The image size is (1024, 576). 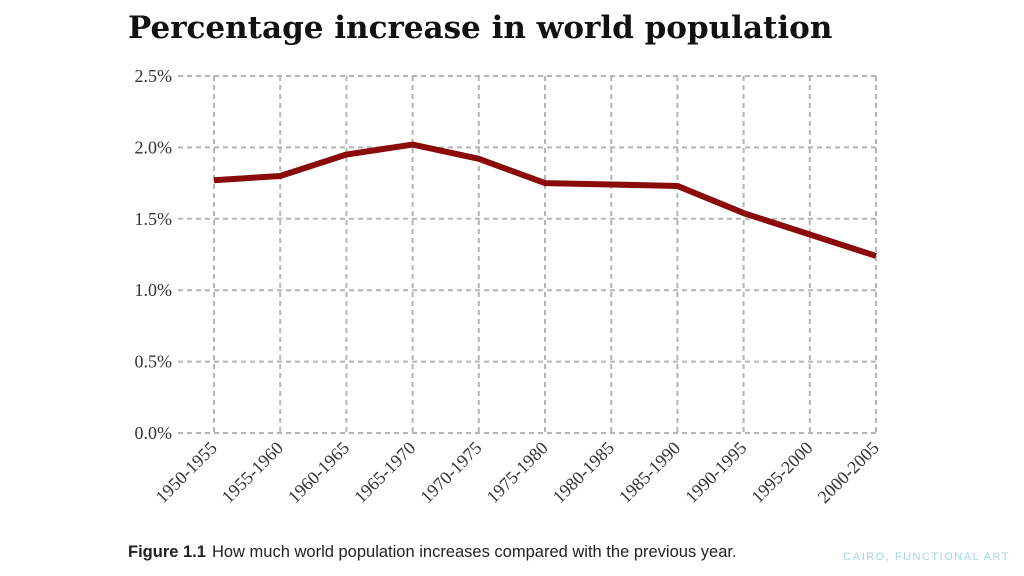 I want to click on y-tick-label: 2.5%, so click(x=154, y=76).